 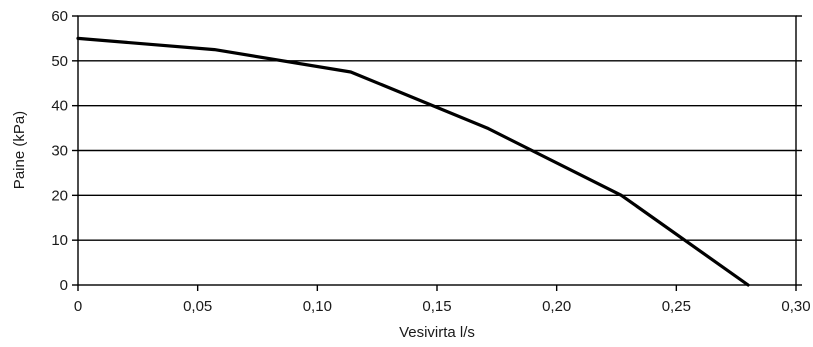 I want to click on y-tick-label-0: 0, so click(x=64, y=285).